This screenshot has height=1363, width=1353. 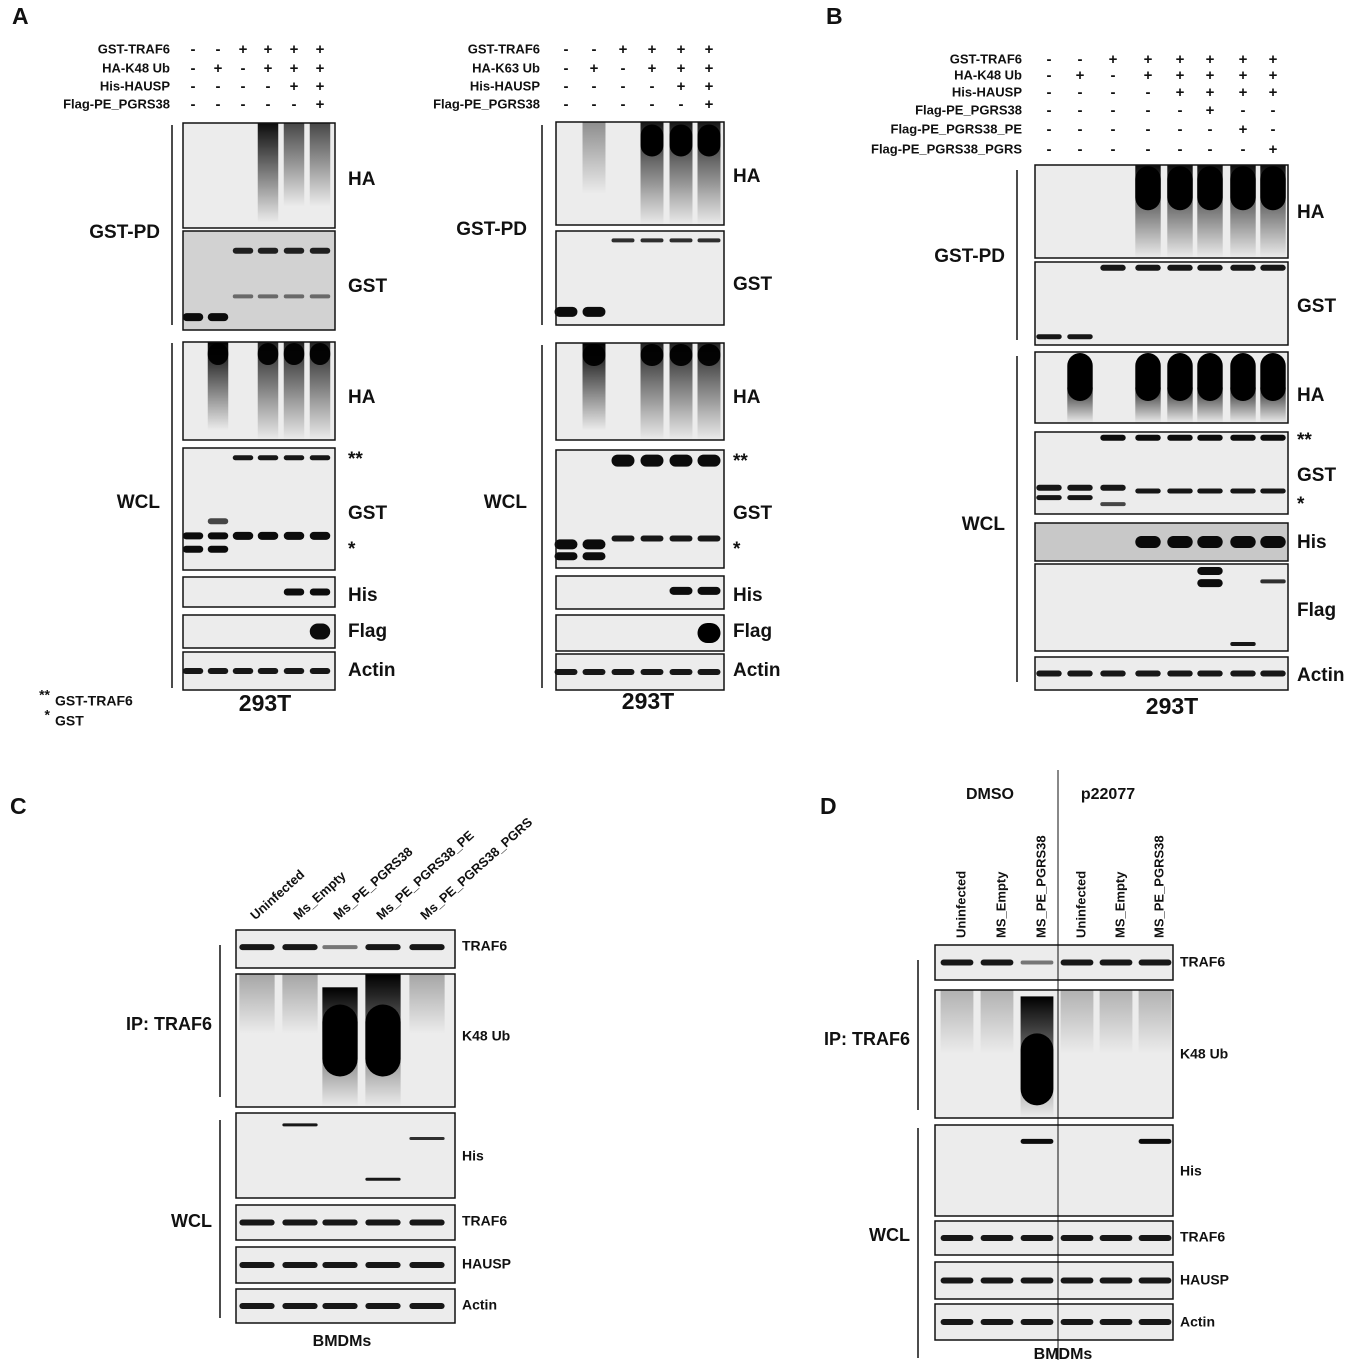 What do you see at coordinates (1197, 1322) in the screenshot?
I see `band-label: Actin` at bounding box center [1197, 1322].